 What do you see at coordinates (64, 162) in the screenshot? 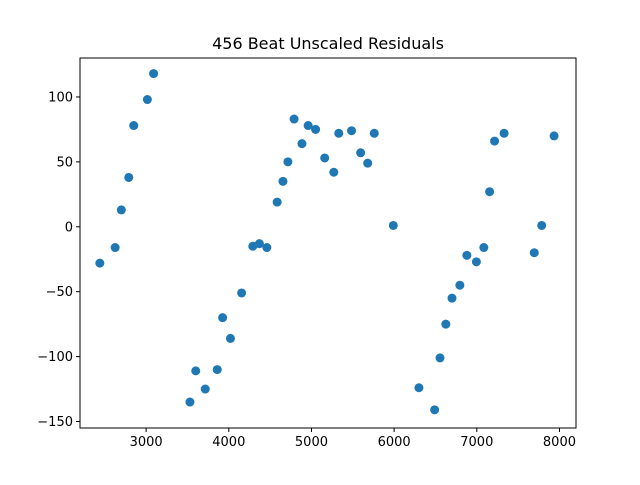
I see `y-tick-label: 50` at bounding box center [64, 162].